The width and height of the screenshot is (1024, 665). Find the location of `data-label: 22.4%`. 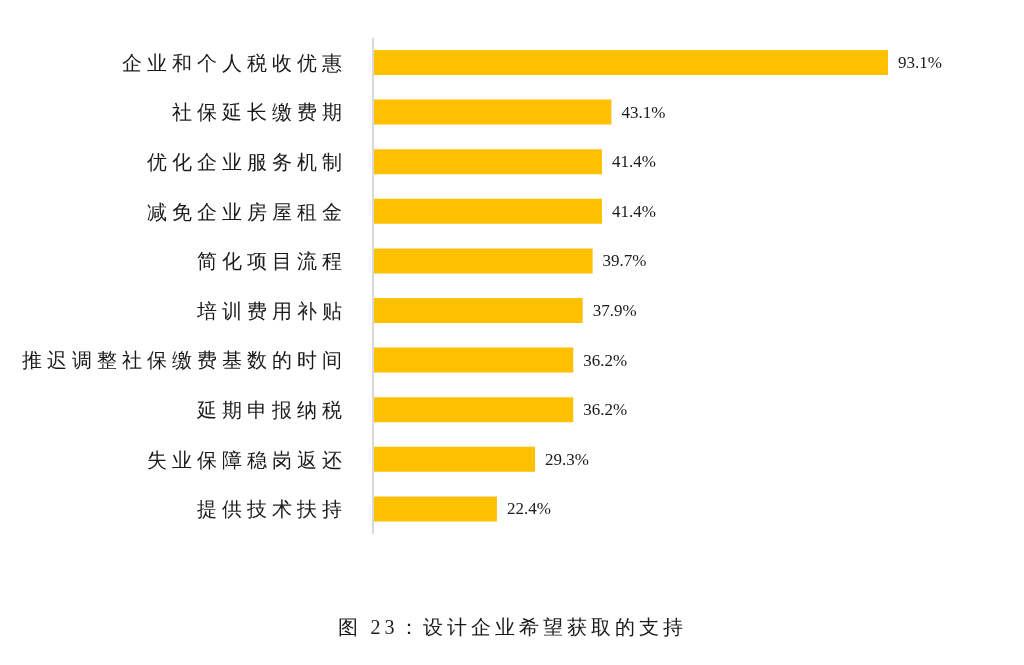

data-label: 22.4% is located at coordinates (528, 509).